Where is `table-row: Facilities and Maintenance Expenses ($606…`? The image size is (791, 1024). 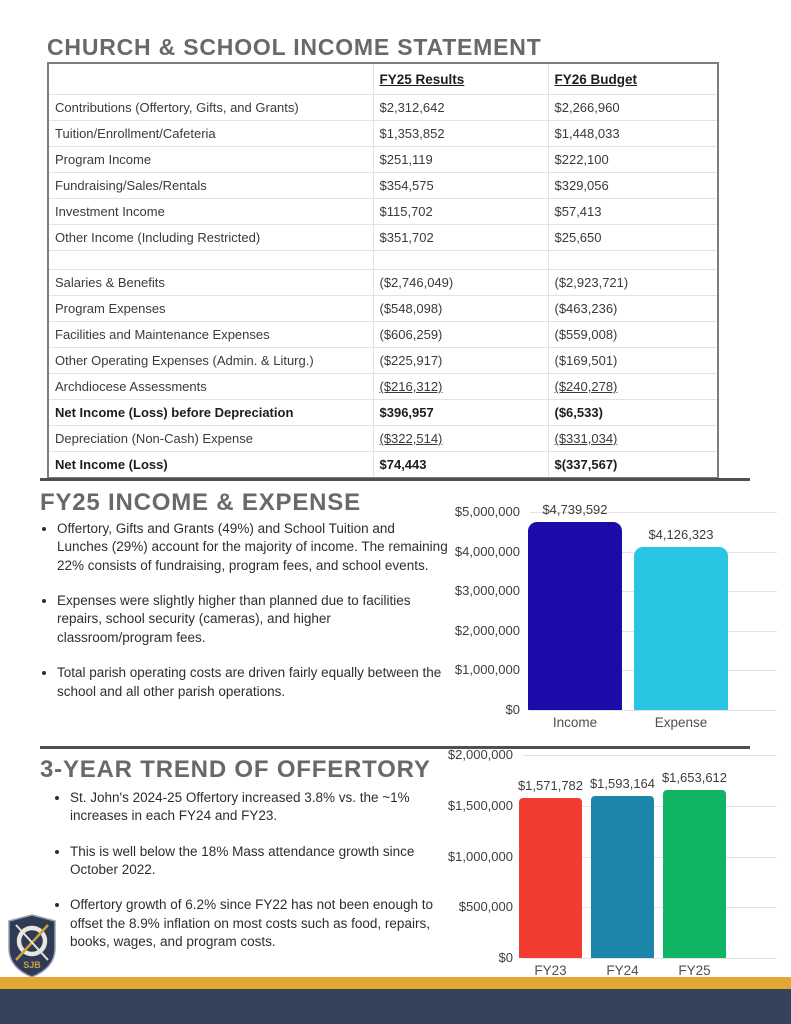
table-row: Facilities and Maintenance Expenses ($606… is located at coordinates (383, 334).